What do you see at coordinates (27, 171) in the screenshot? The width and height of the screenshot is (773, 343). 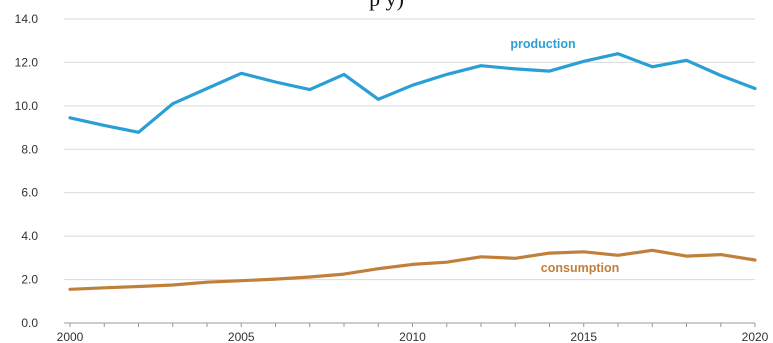 I see `y-axis-tick-labels: 0.0 2.0 4.0 6.0 8.0 10.0 12.0 14.0` at bounding box center [27, 171].